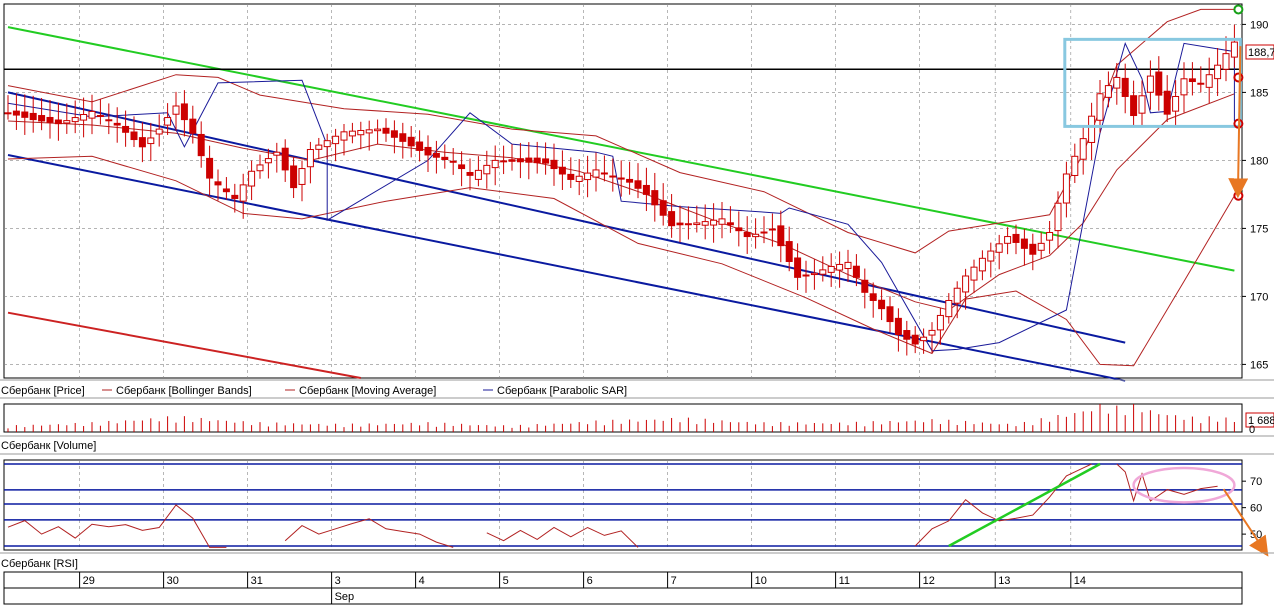 This screenshot has height=606, width=1274. I want to click on day-label-7: 7, so click(674, 581).